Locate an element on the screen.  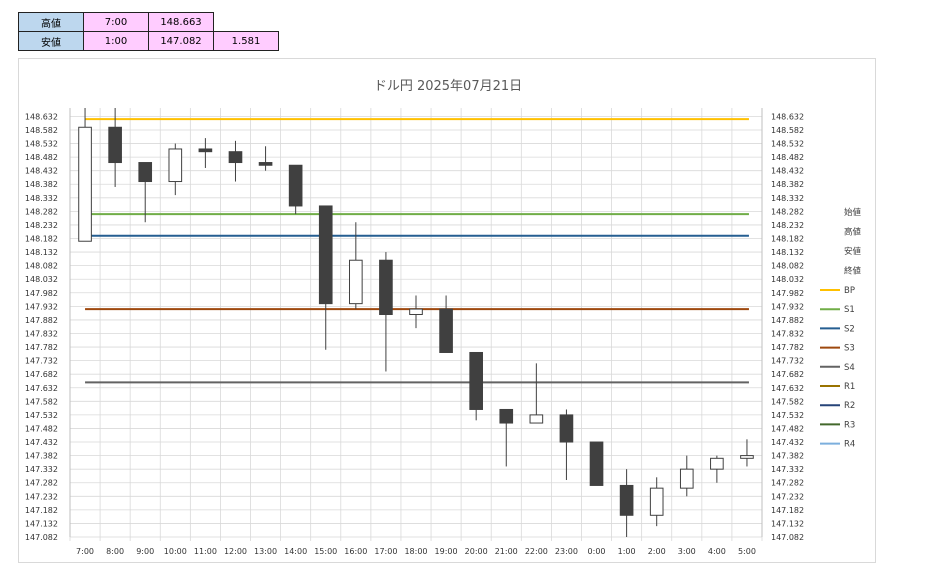
y-tick-label-left: 148.082 is located at coordinates (41, 266).